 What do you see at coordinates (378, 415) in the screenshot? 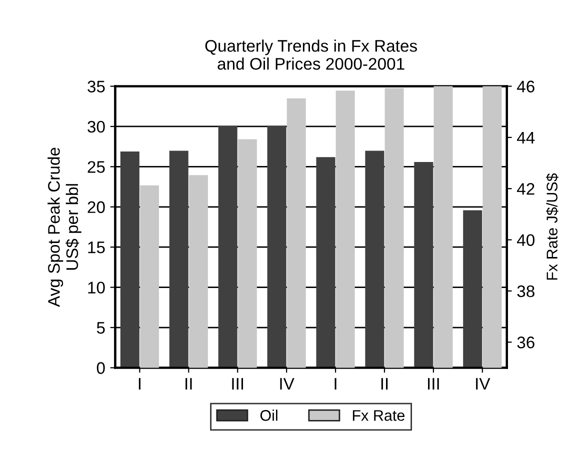
I see `text: Fx Rate` at bounding box center [378, 415].